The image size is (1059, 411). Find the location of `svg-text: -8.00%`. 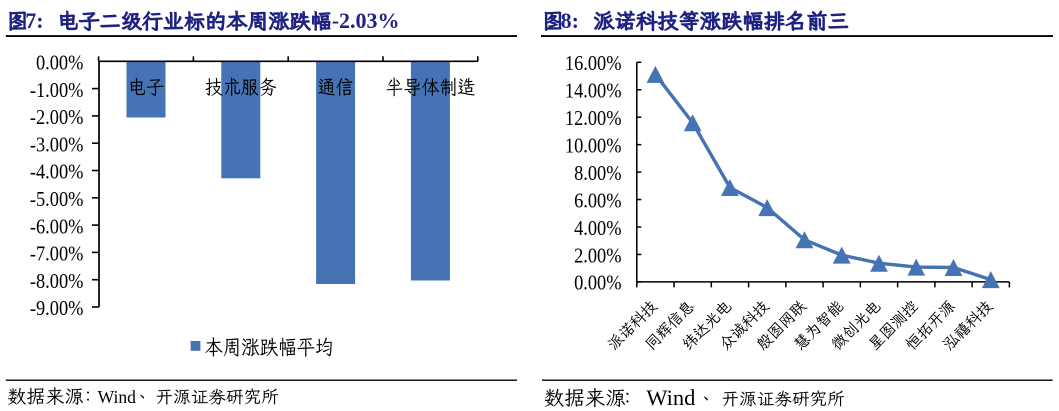

svg-text: -8.00% is located at coordinates (57, 281).